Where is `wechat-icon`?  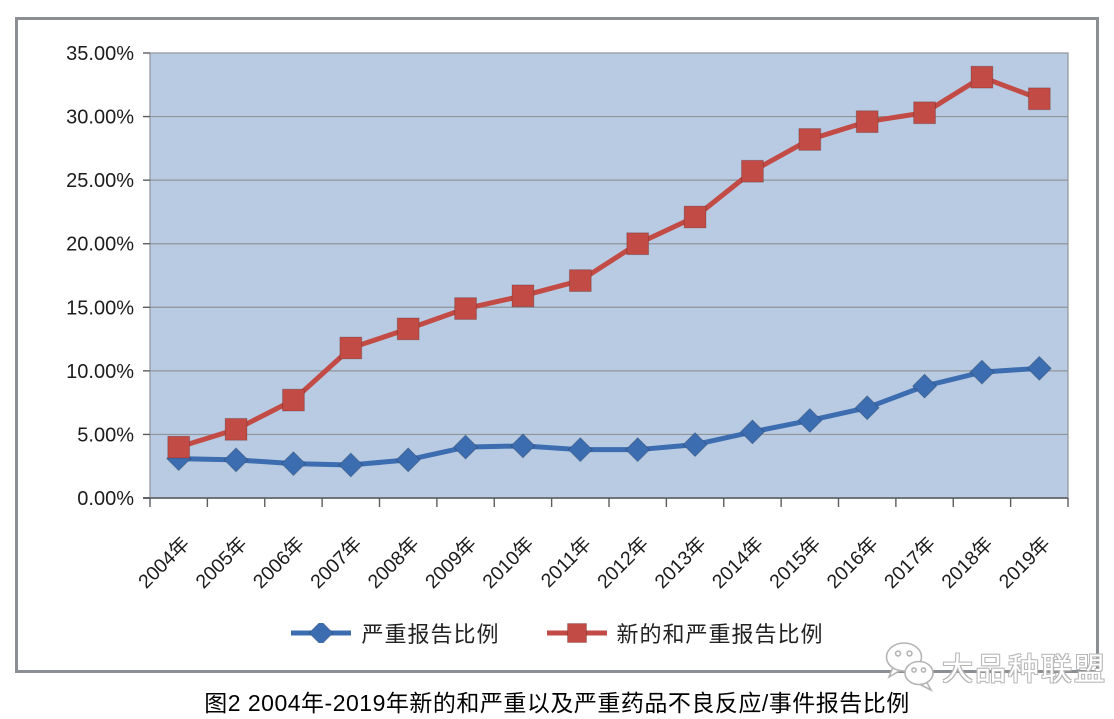
wechat-icon is located at coordinates (909, 667).